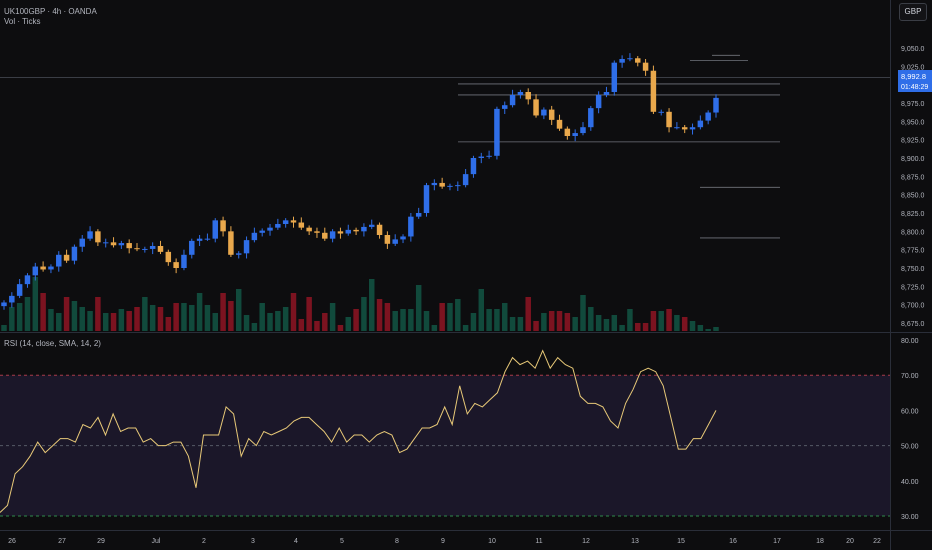 The width and height of the screenshot is (932, 550). I want to click on price-tick-label: 8,800.0, so click(912, 232).